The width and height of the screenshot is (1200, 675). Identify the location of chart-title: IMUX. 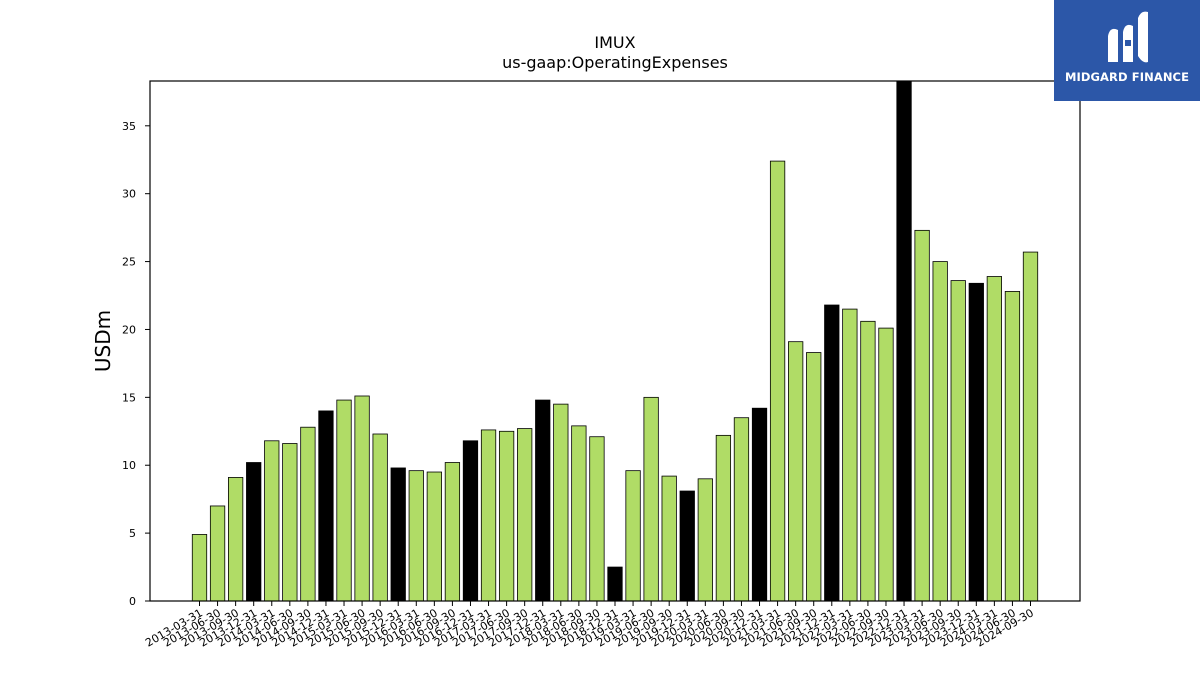
(614, 42).